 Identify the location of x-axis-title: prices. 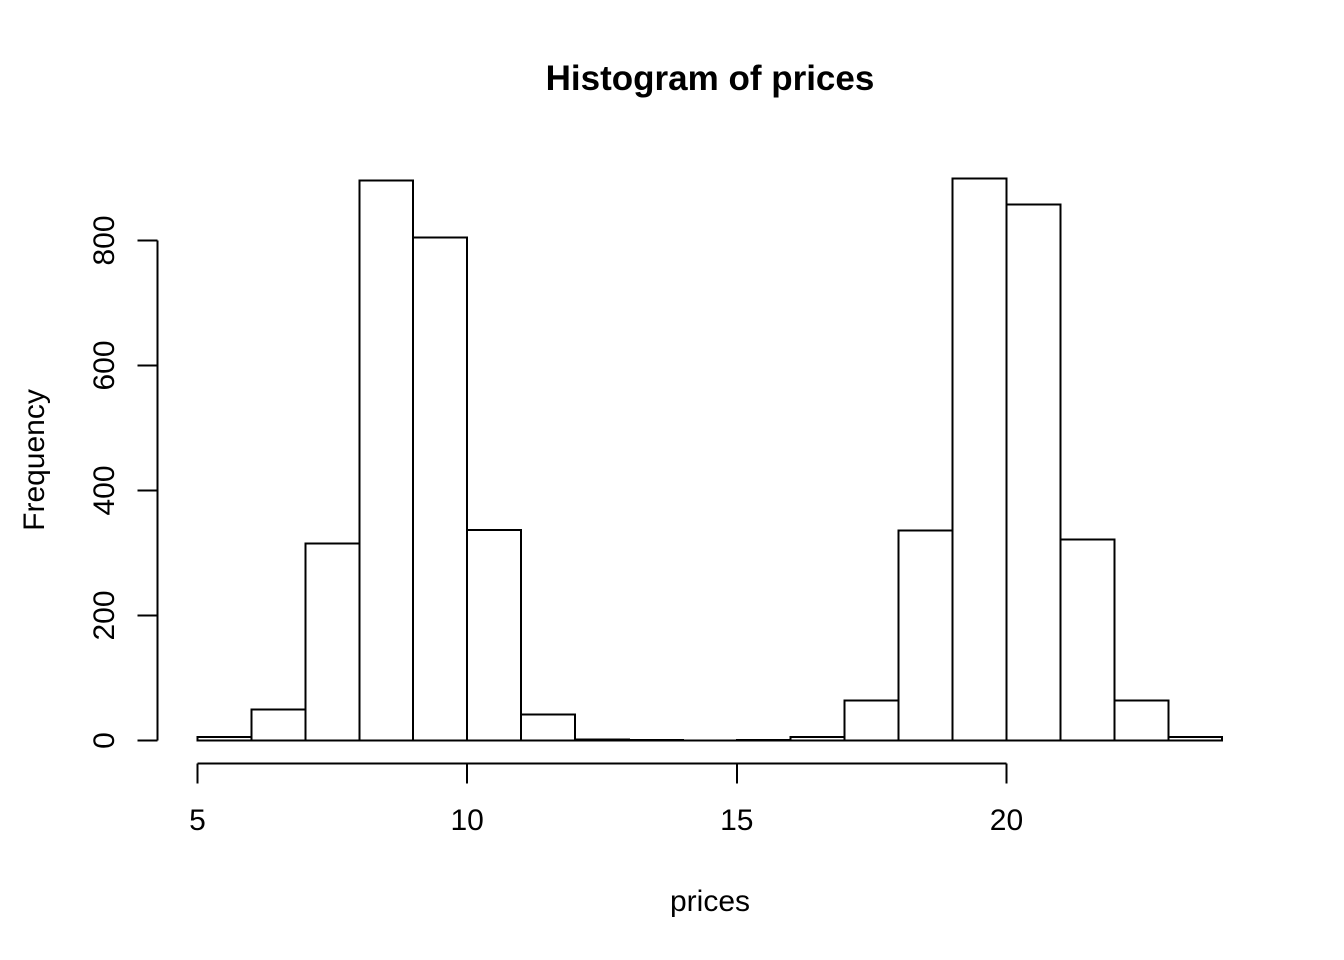
(710, 901).